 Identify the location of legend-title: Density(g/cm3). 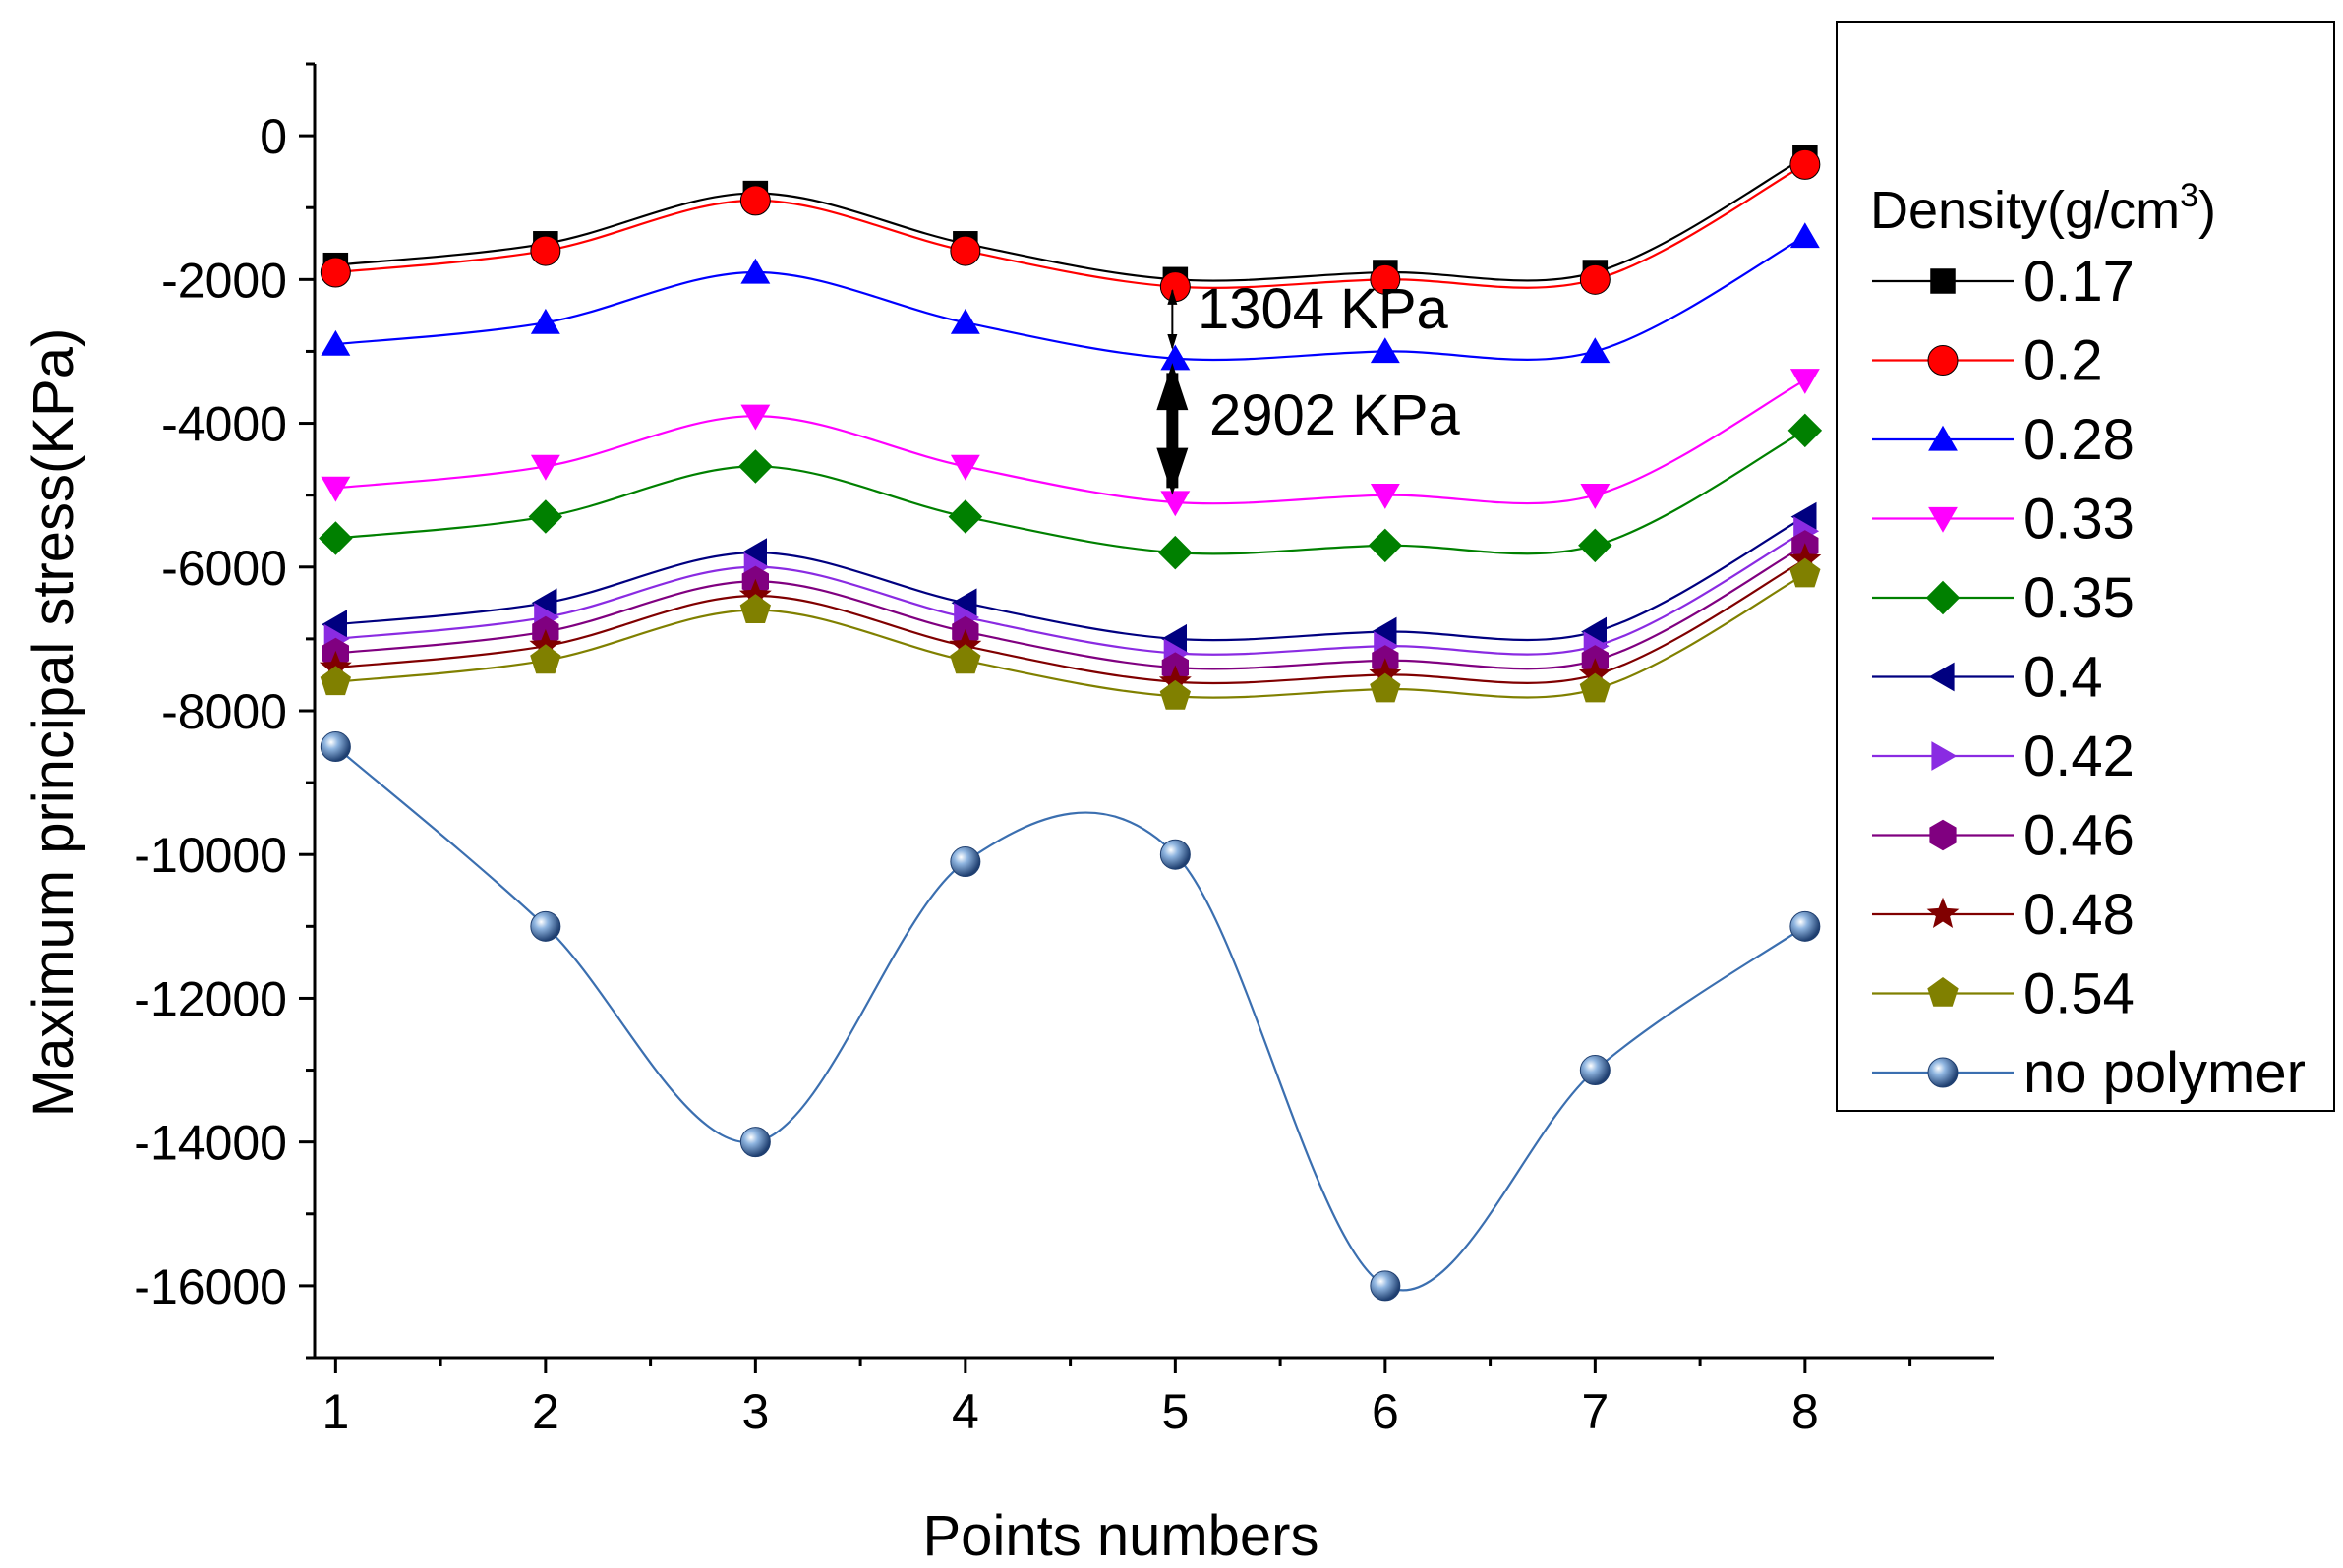
(2043, 208).